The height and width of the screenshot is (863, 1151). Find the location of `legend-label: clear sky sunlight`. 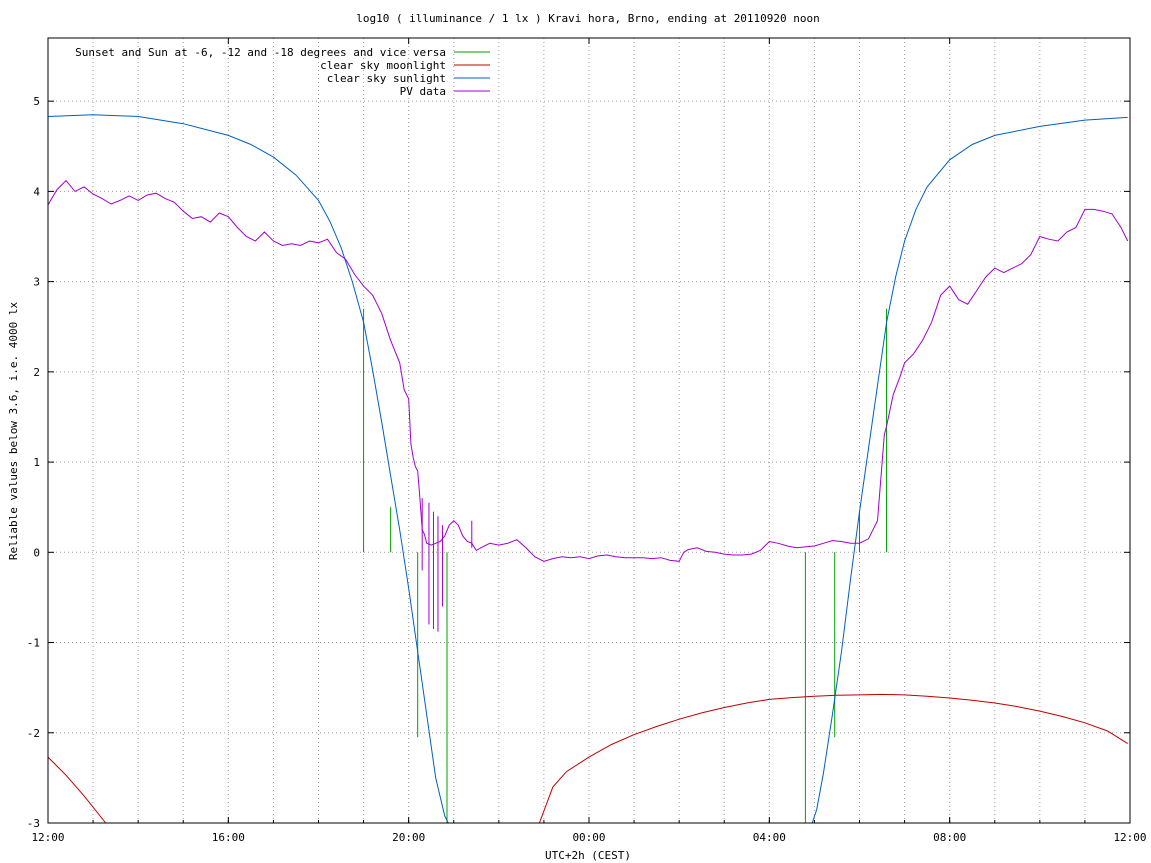

legend-label: clear sky sunlight is located at coordinates (386, 78).